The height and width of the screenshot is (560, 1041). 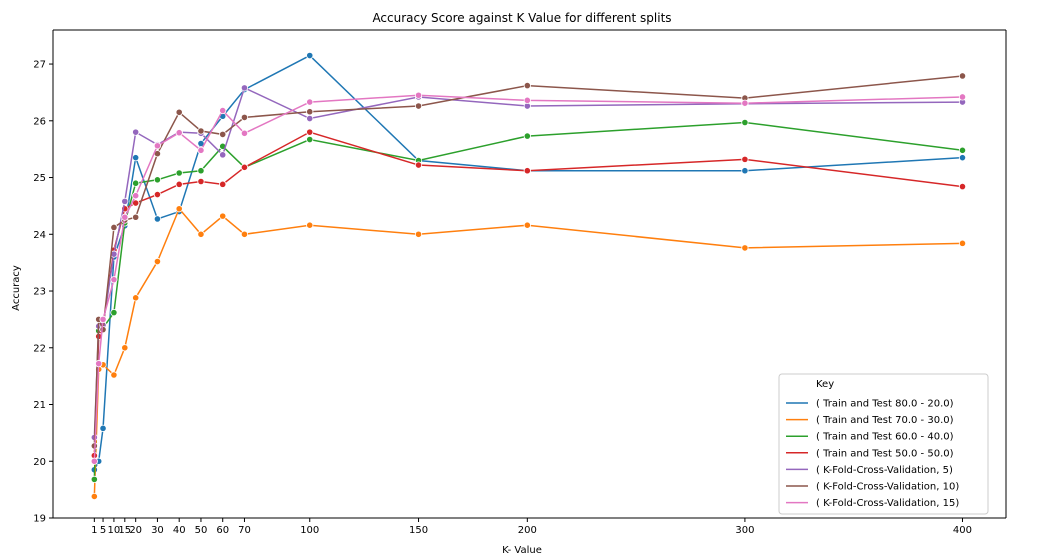 What do you see at coordinates (527, 530) in the screenshot?
I see `x-tick-label: 200` at bounding box center [527, 530].